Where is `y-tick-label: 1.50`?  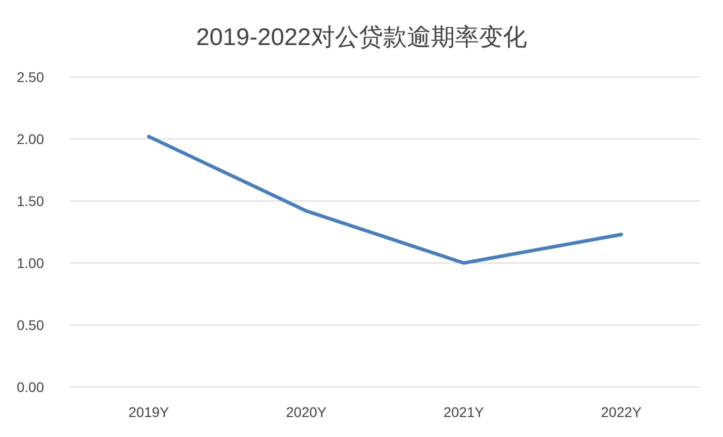
y-tick-label: 1.50 is located at coordinates (30, 200).